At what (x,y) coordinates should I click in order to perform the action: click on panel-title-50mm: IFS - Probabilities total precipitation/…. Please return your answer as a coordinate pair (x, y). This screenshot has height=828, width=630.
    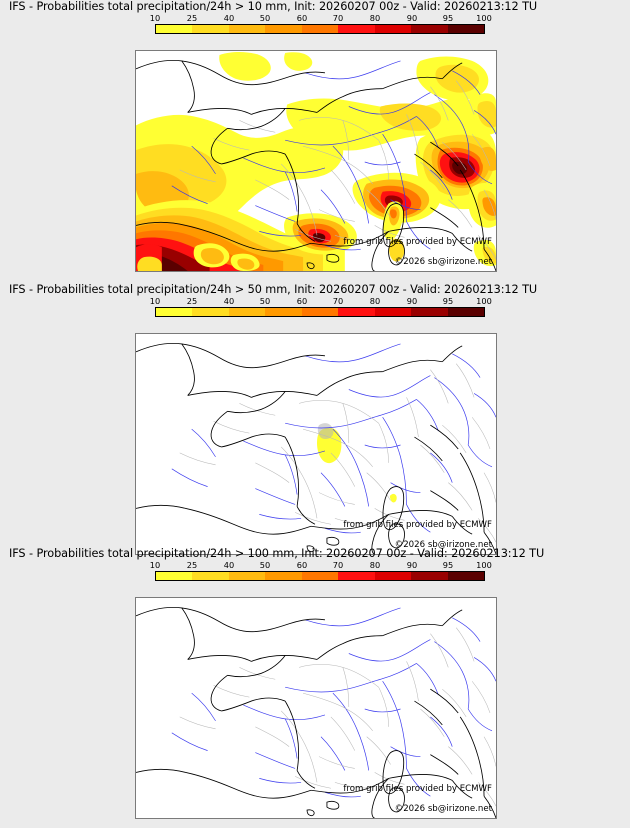
    Looking at the image, I should click on (273, 289).